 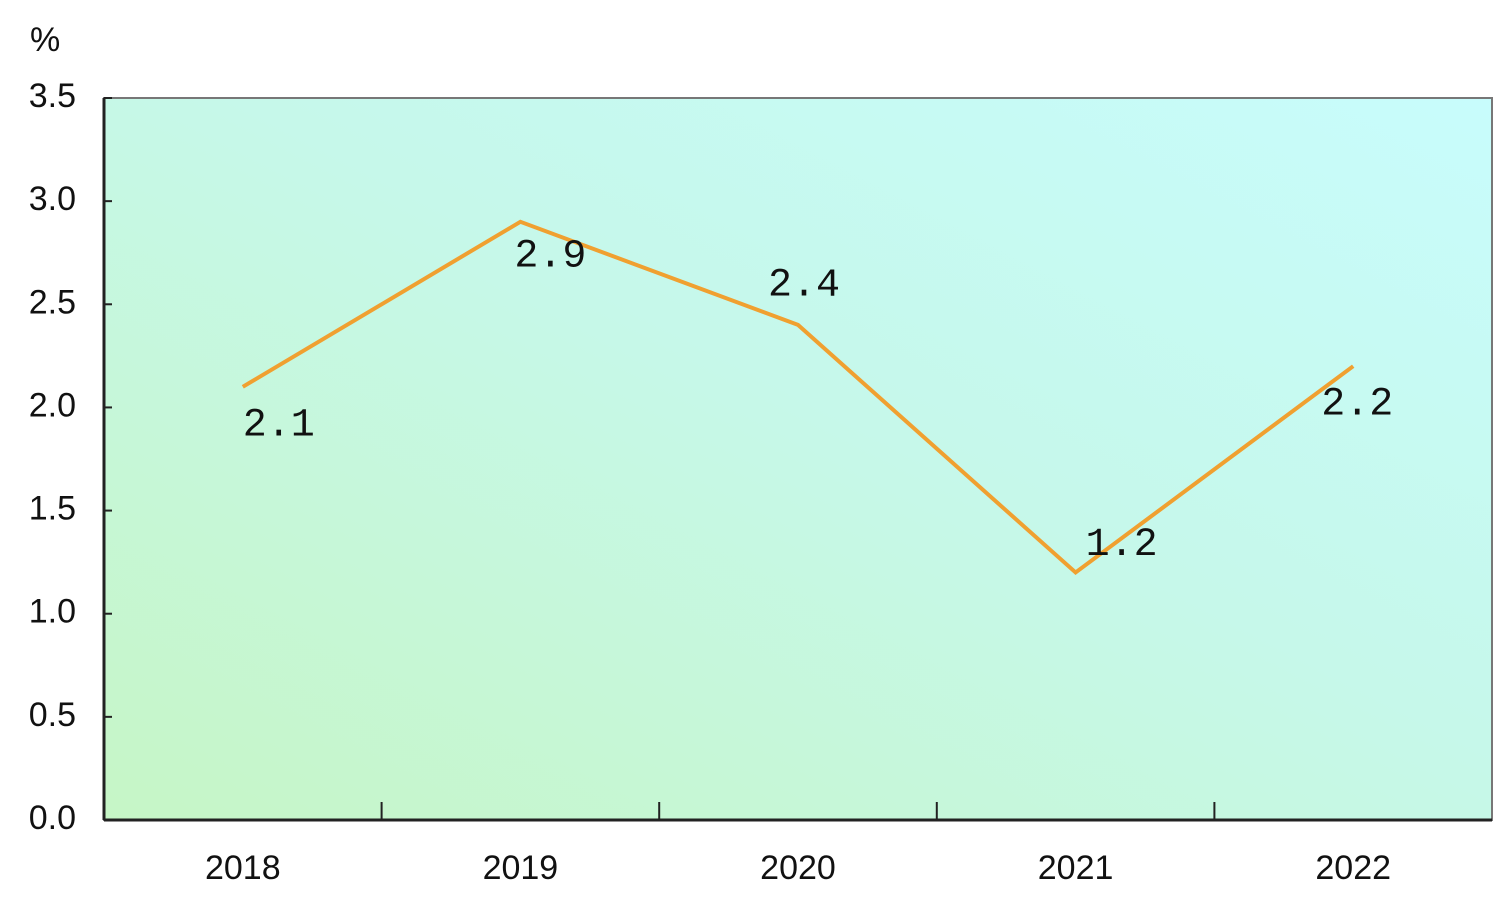 What do you see at coordinates (1357, 405) in the screenshot?
I see `data-label: 2.2` at bounding box center [1357, 405].